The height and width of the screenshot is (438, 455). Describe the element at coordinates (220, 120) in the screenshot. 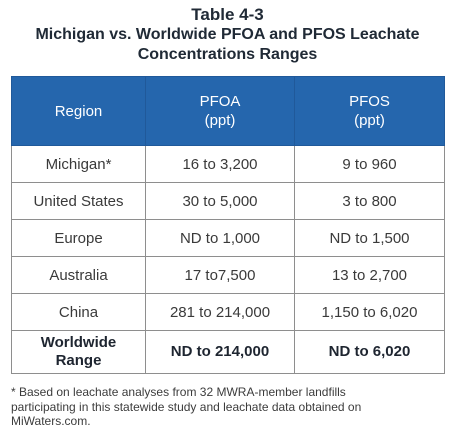

I see `header-pfoa-unit: (ppt)` at that location.